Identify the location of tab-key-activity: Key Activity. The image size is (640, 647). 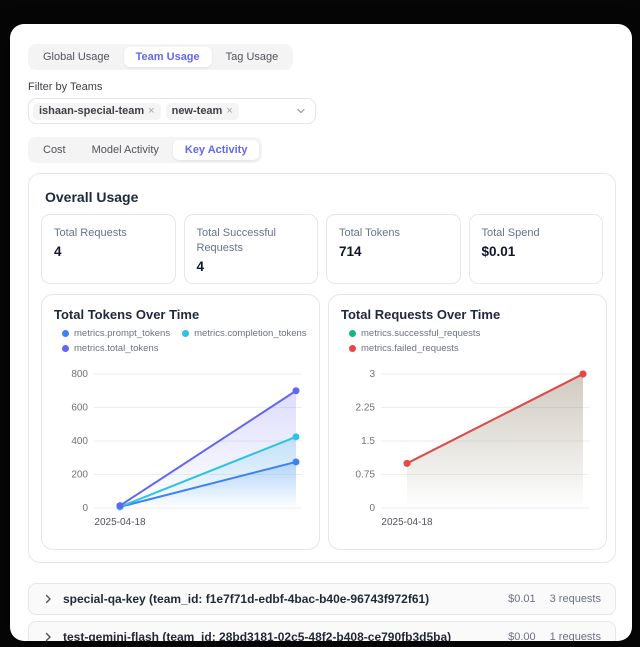
(216, 150).